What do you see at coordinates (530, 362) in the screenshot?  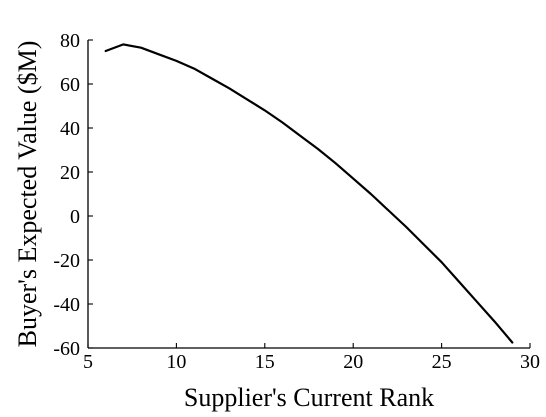 I see `x-tick-label: 30` at bounding box center [530, 362].